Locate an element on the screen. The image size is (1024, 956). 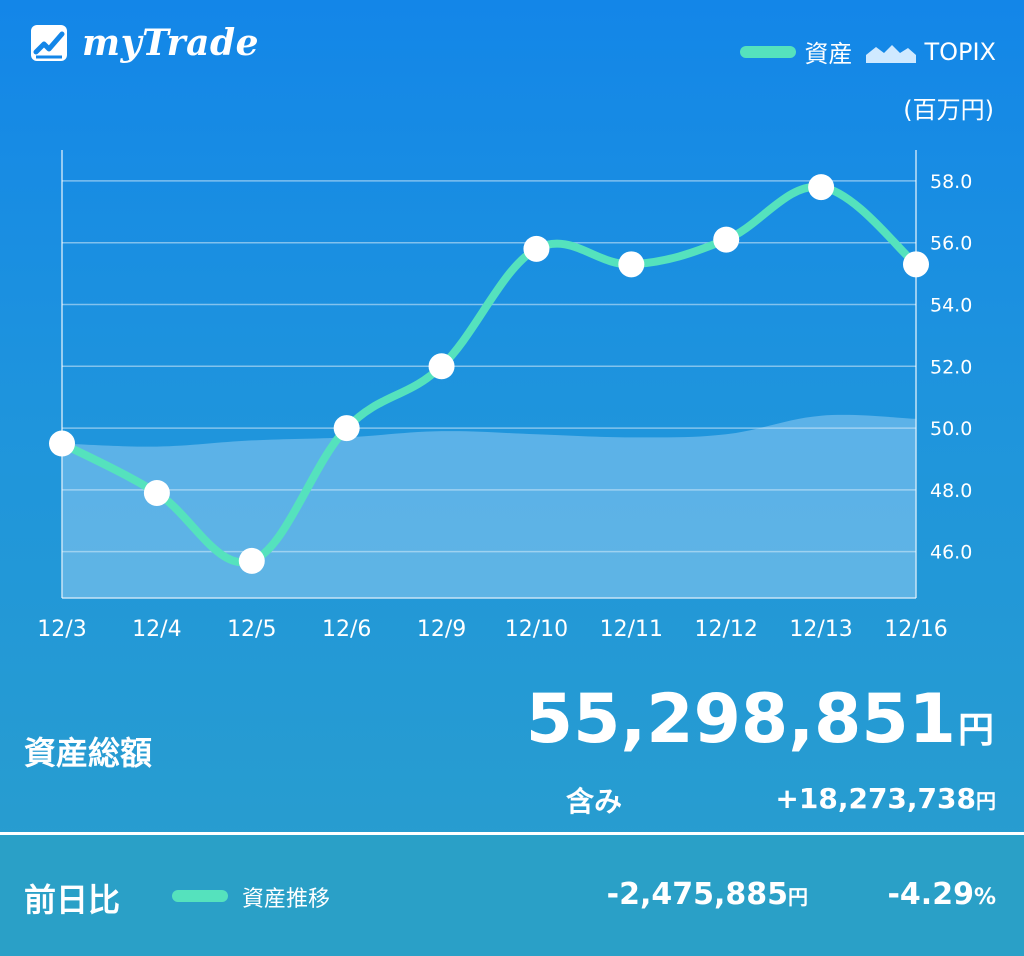
daily-change-number: -2,475,885 is located at coordinates (697, 894).